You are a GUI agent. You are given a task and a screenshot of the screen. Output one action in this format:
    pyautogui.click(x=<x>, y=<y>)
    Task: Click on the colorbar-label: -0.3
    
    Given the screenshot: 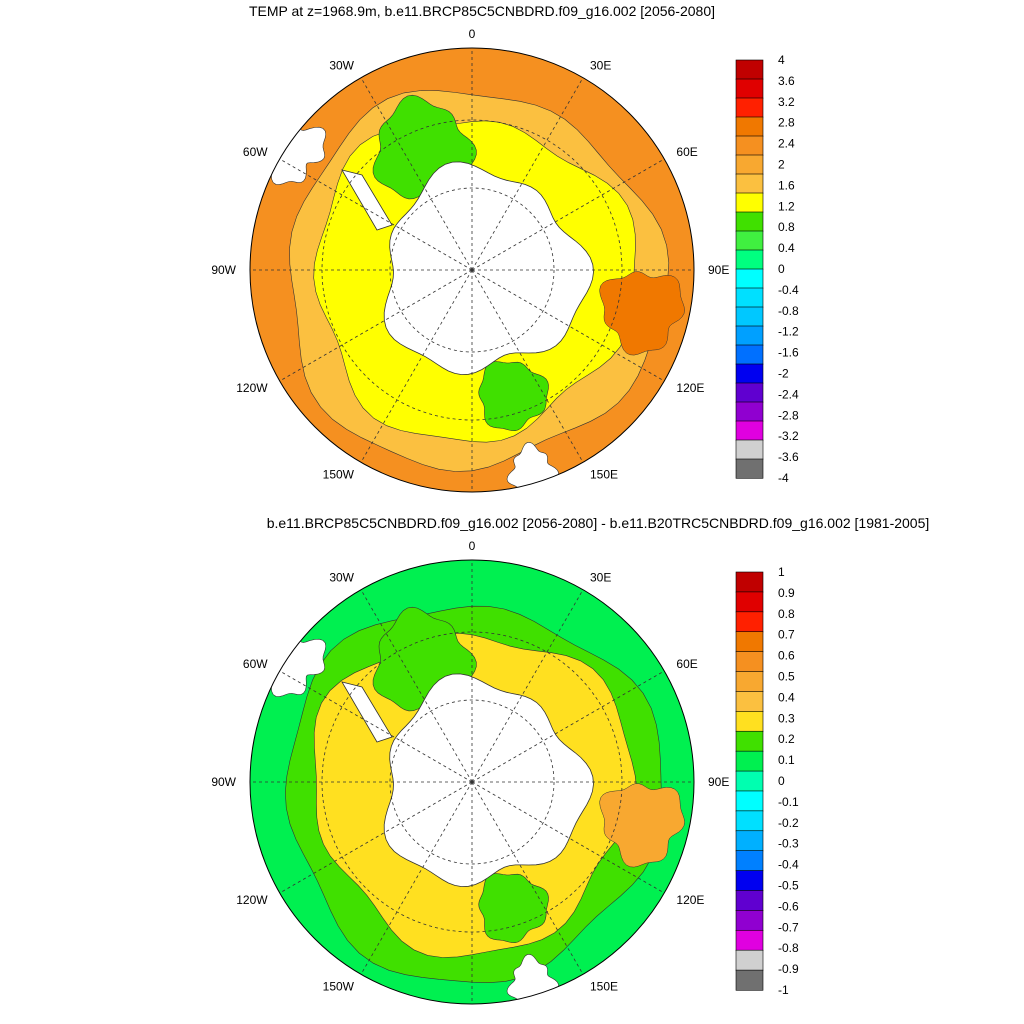 What is the action you would take?
    pyautogui.click(x=788, y=844)
    